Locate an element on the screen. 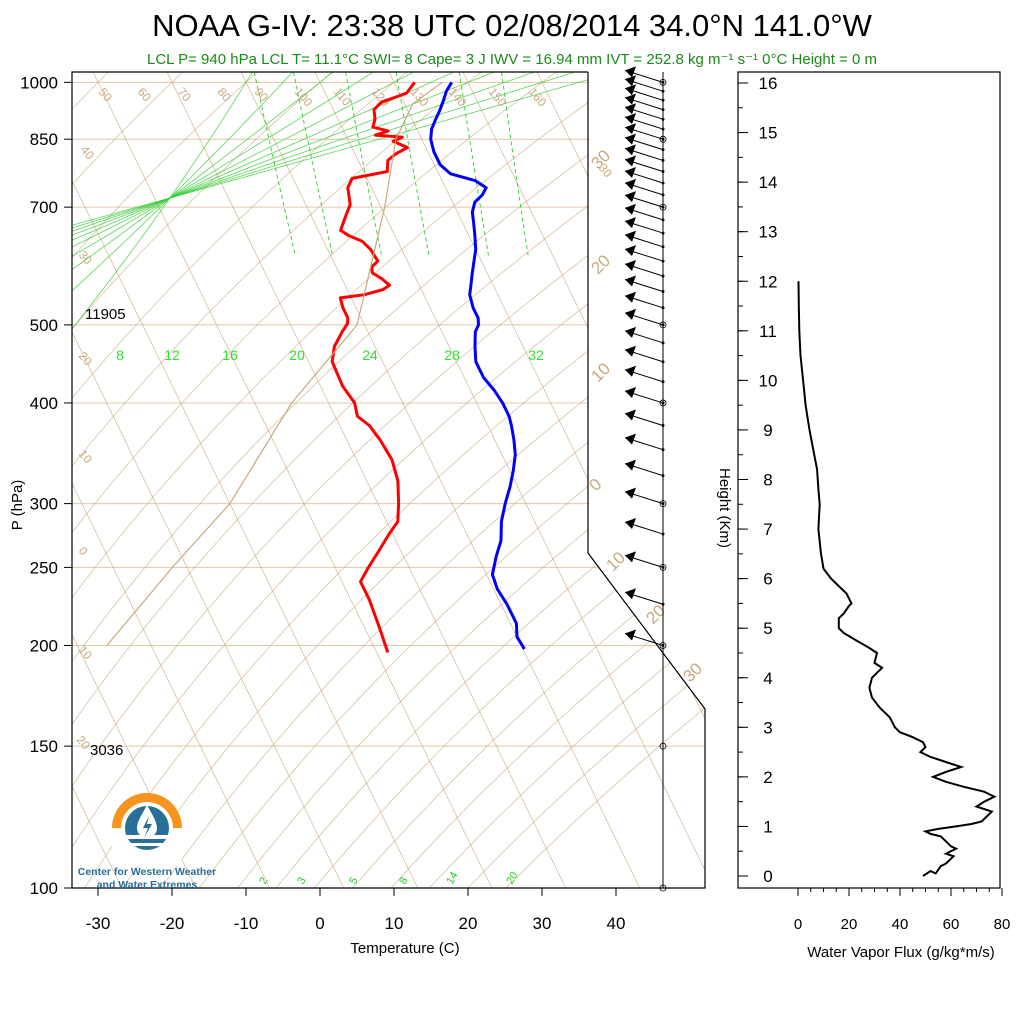 This screenshot has width=1024, height=1024. flux-x-axis-label: Water Vapor Flux (g/kg*m/s) is located at coordinates (901, 952).